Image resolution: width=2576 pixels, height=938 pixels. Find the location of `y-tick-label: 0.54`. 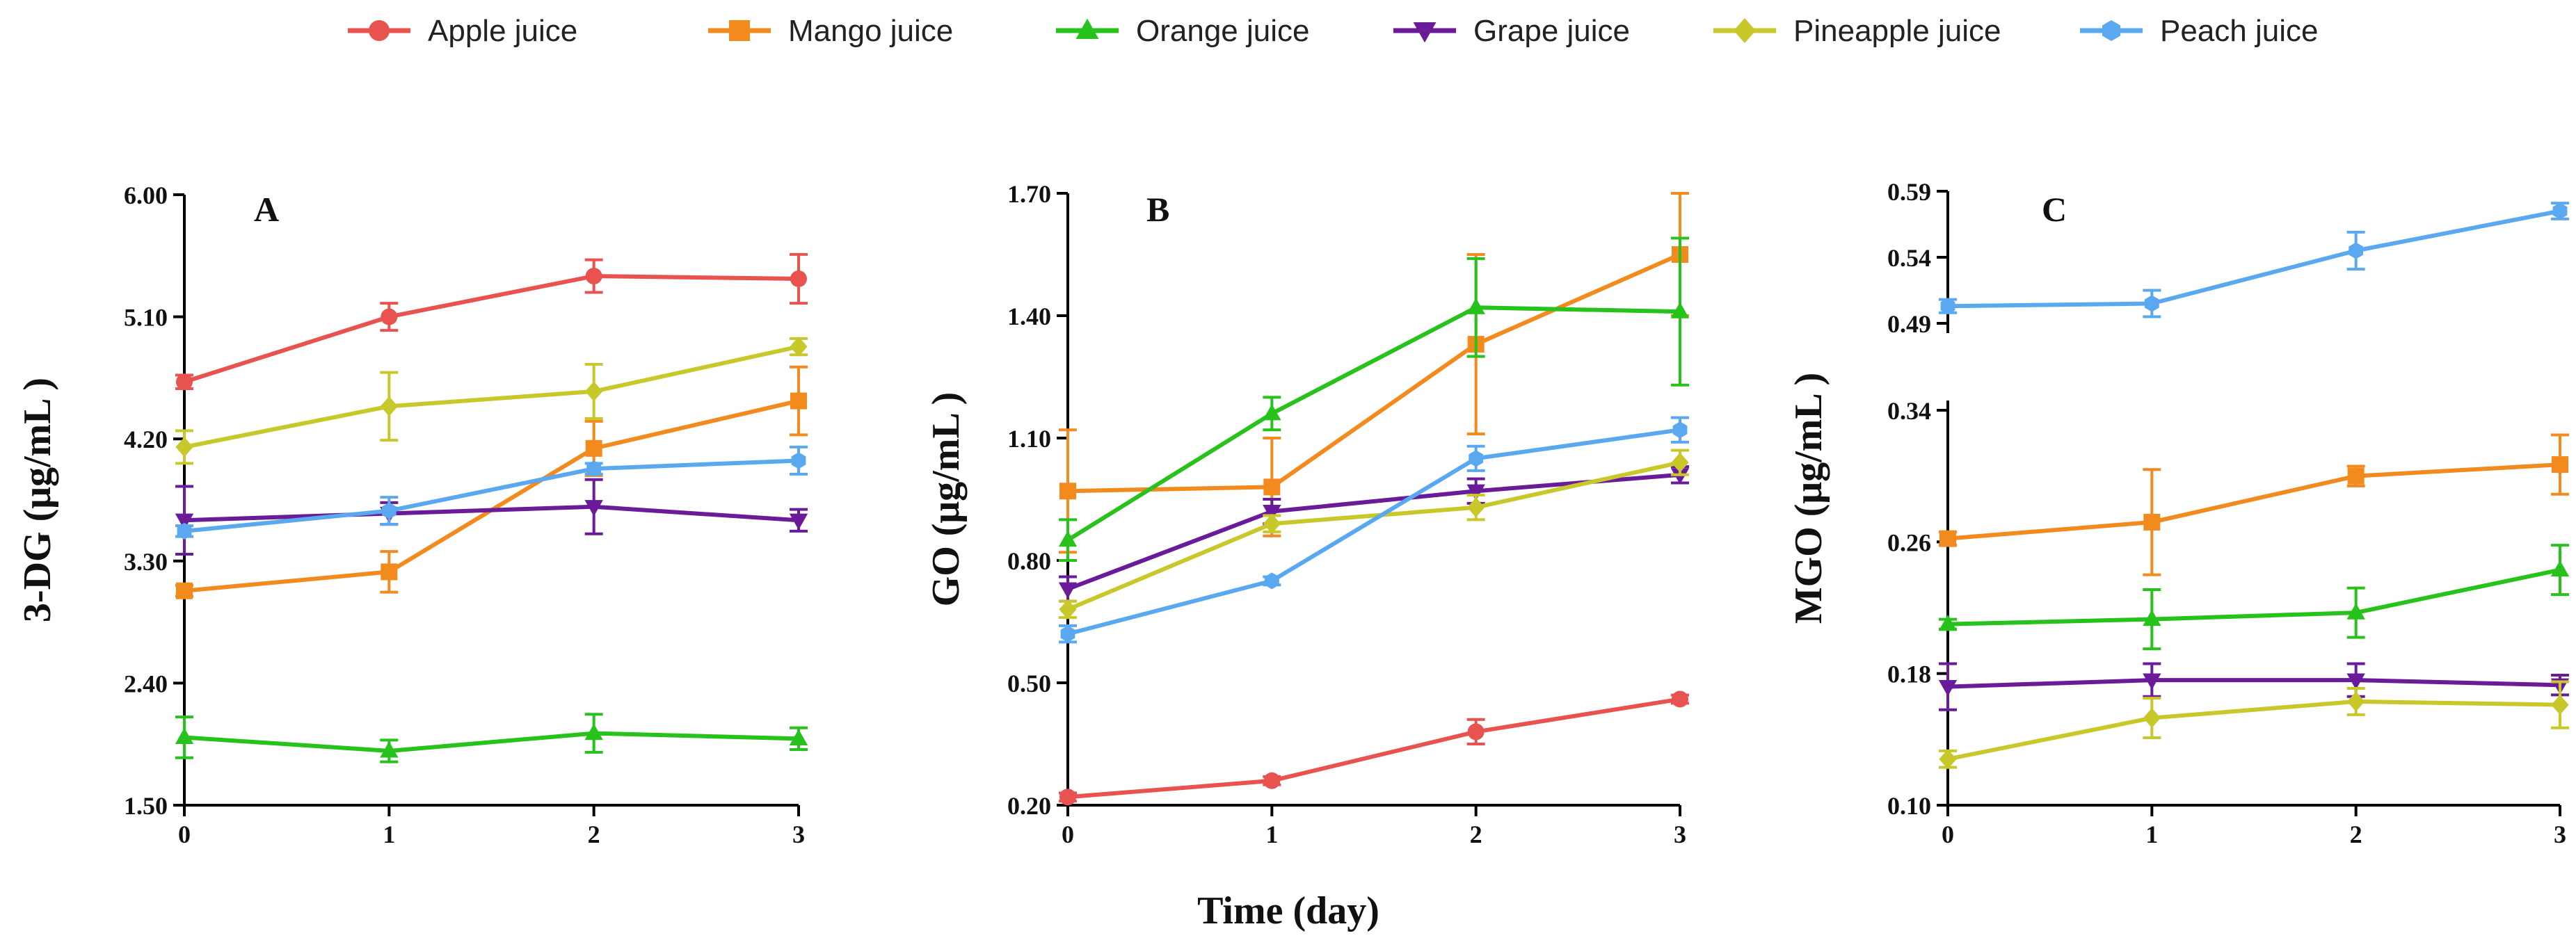

y-tick-label: 0.54 is located at coordinates (1909, 258).